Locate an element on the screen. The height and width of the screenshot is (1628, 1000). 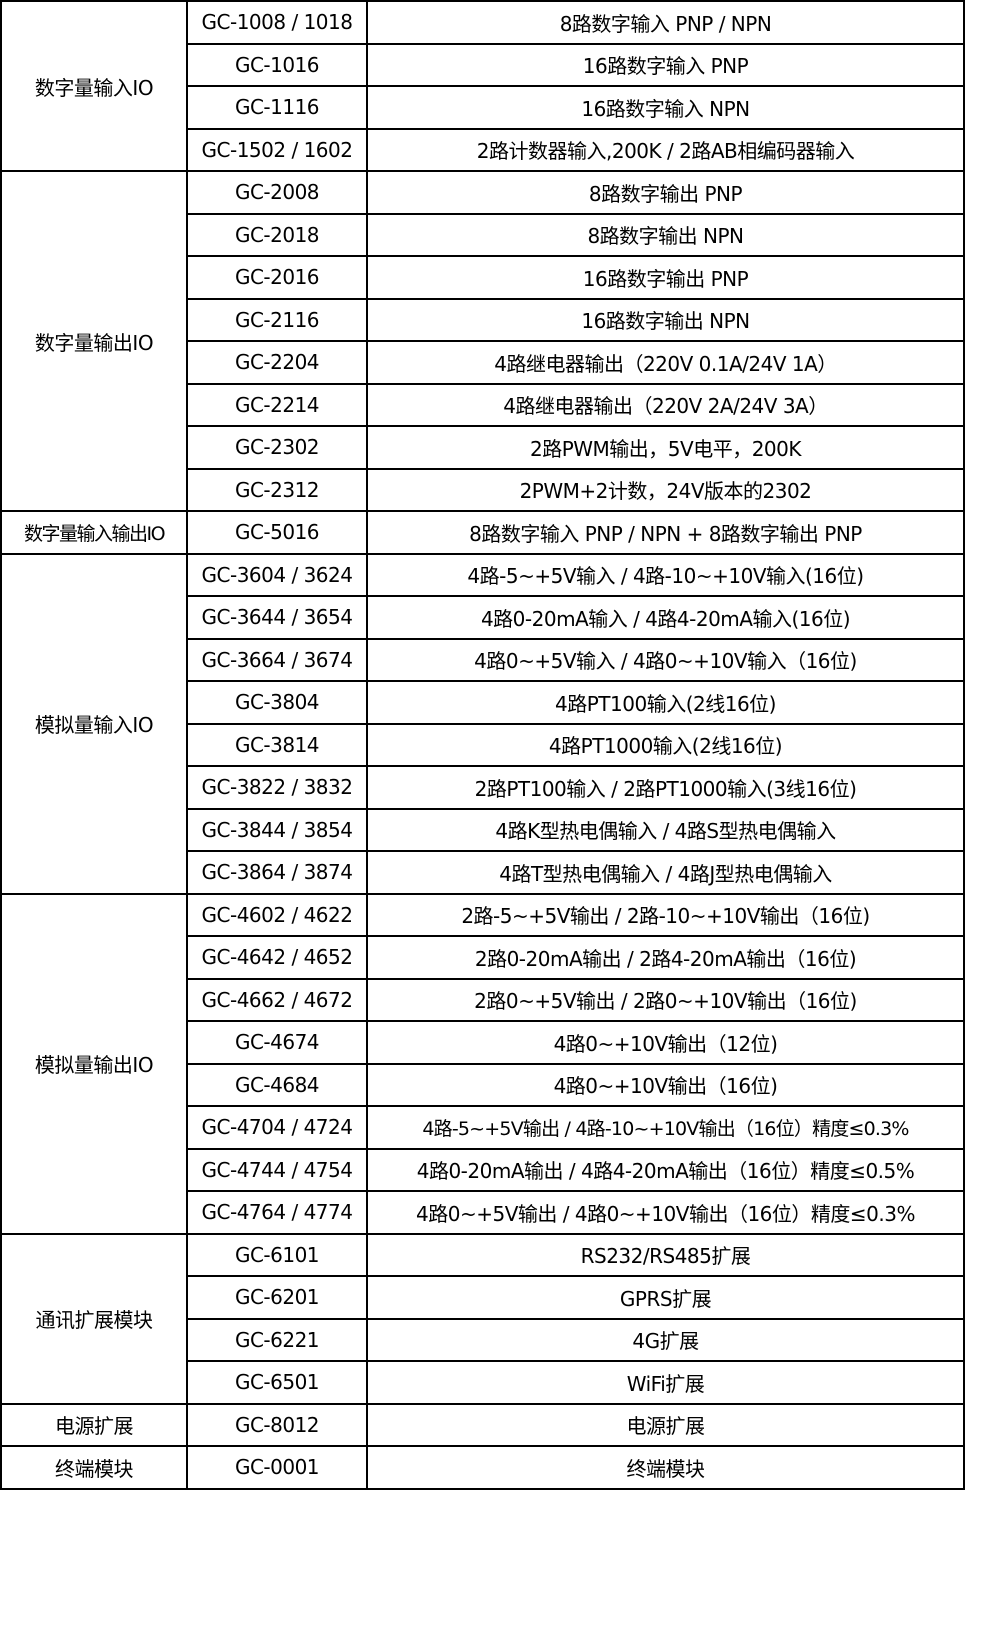
category-cell: 模拟量输出IO is located at coordinates (94, 1063).